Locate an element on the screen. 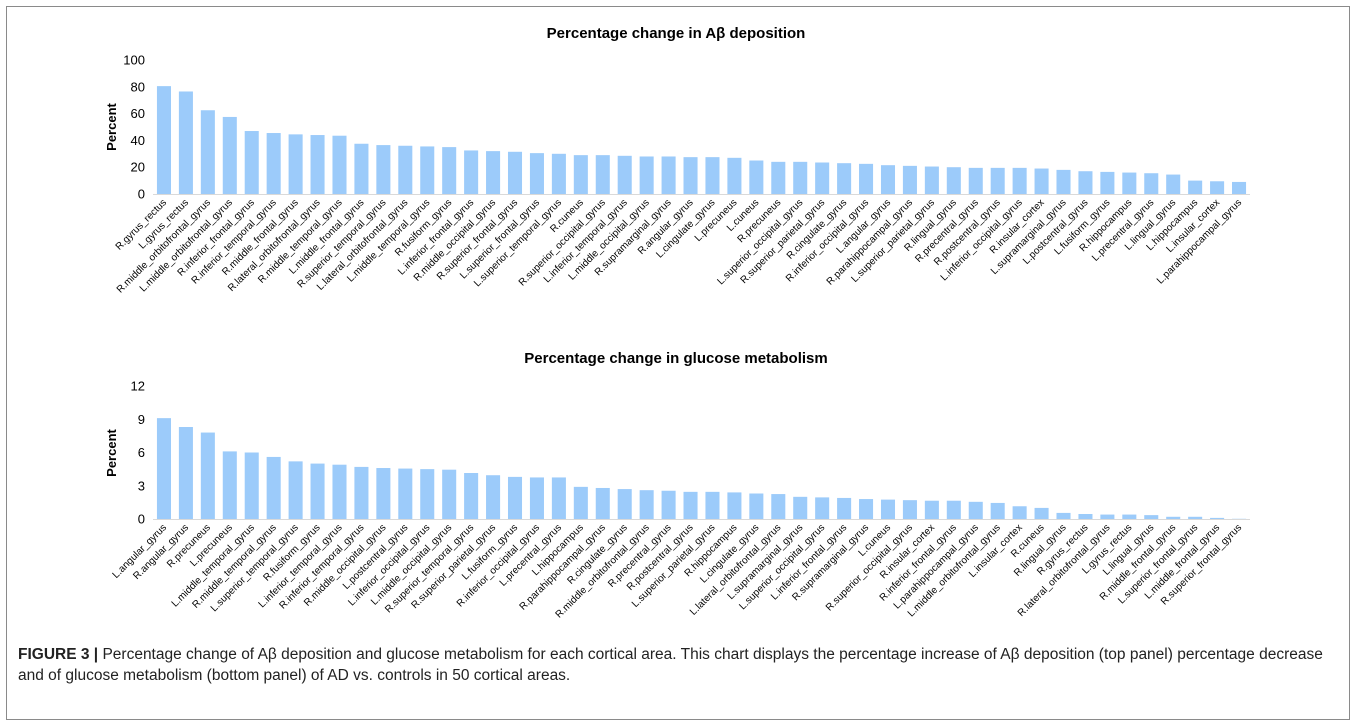  y-tick-label: 80 is located at coordinates (138, 86).